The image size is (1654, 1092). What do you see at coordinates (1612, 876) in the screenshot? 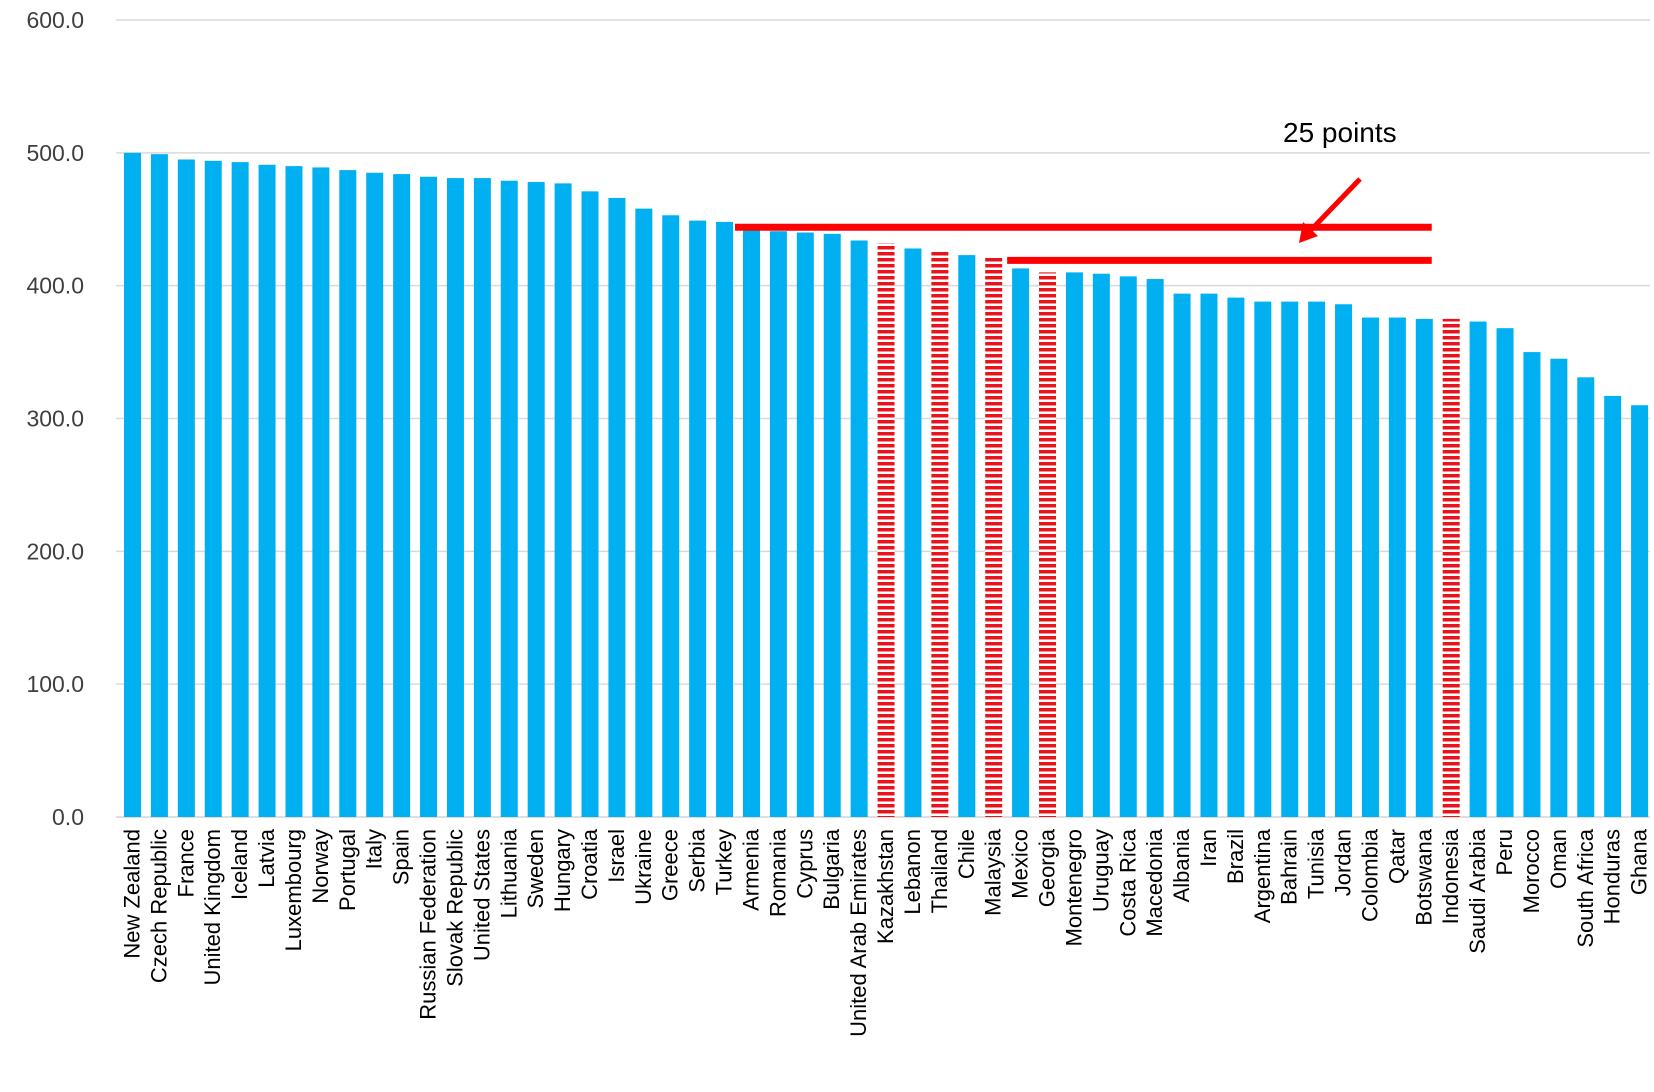
I see `x-tick-label: Honduras` at bounding box center [1612, 876].